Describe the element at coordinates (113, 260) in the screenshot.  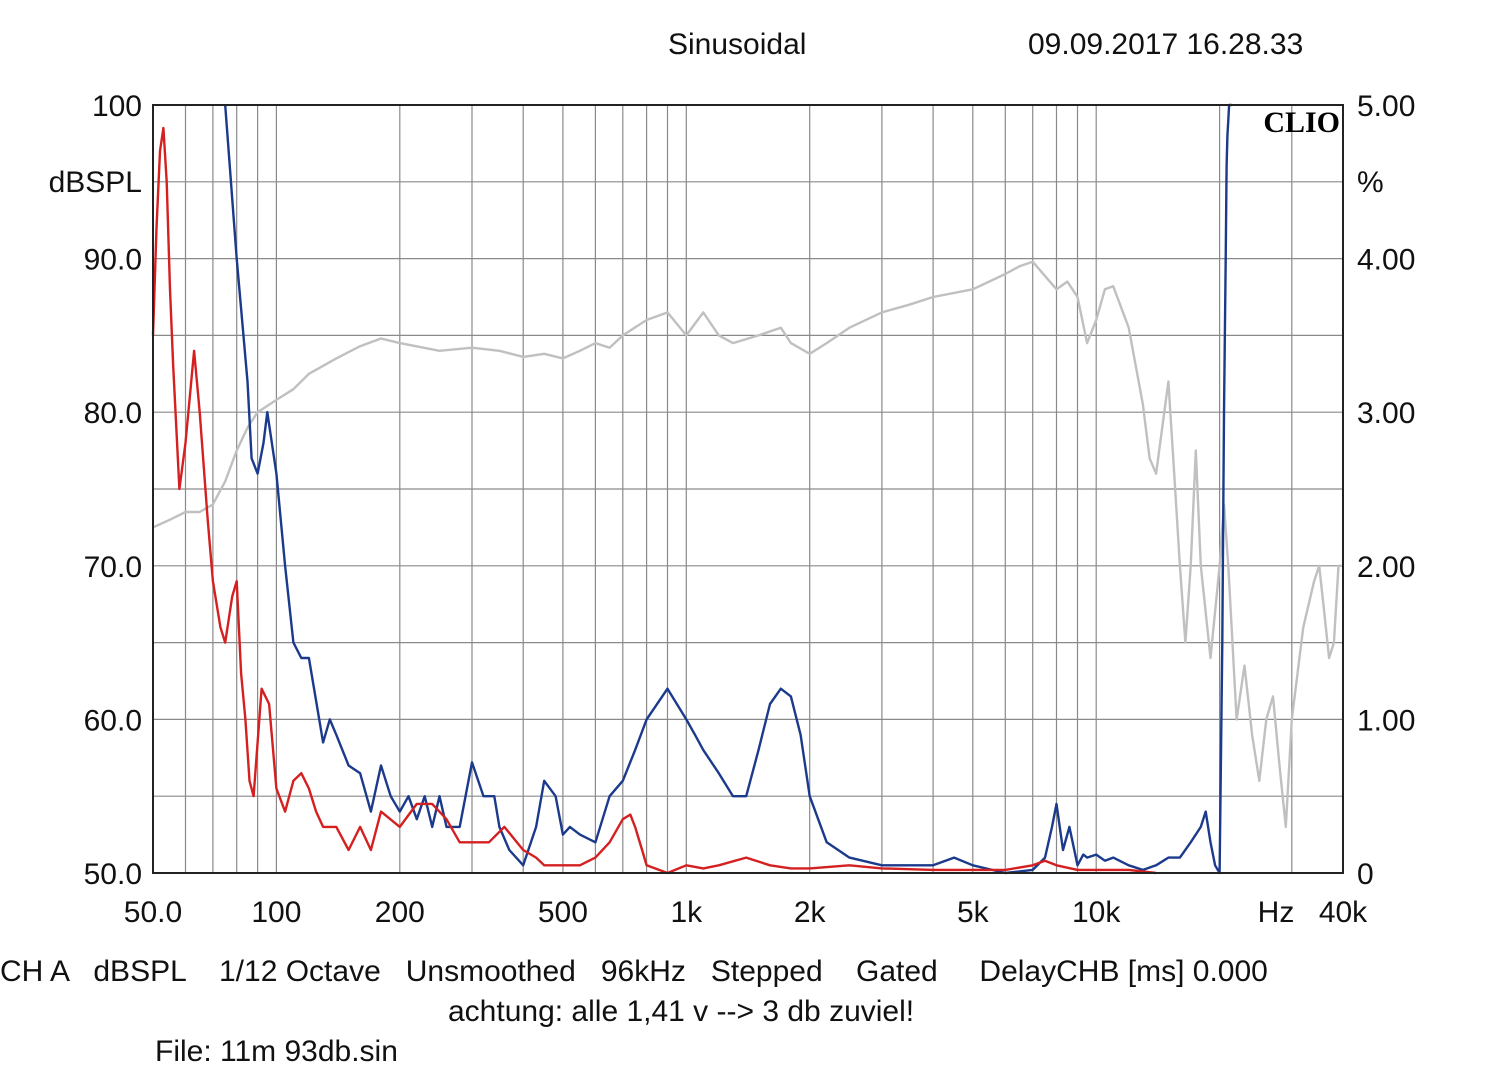
I see `left-tick-label: 90.0` at that location.